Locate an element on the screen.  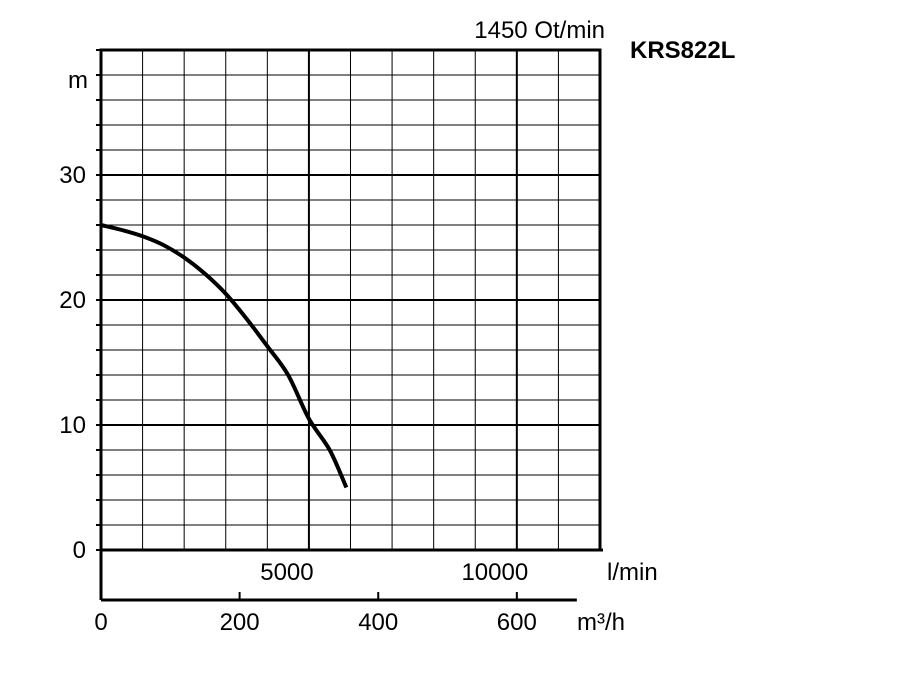
series-layer is located at coordinates (224, 356).